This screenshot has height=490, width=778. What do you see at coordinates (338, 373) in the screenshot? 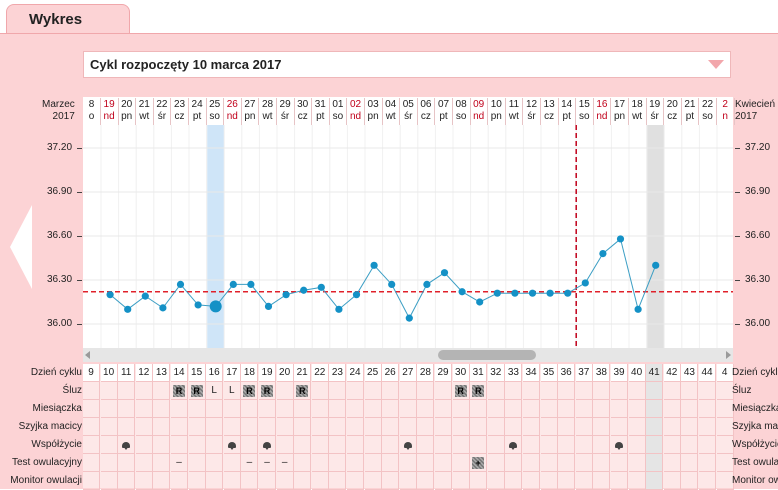
I see `cycle-day-cell: 23` at bounding box center [338, 373].